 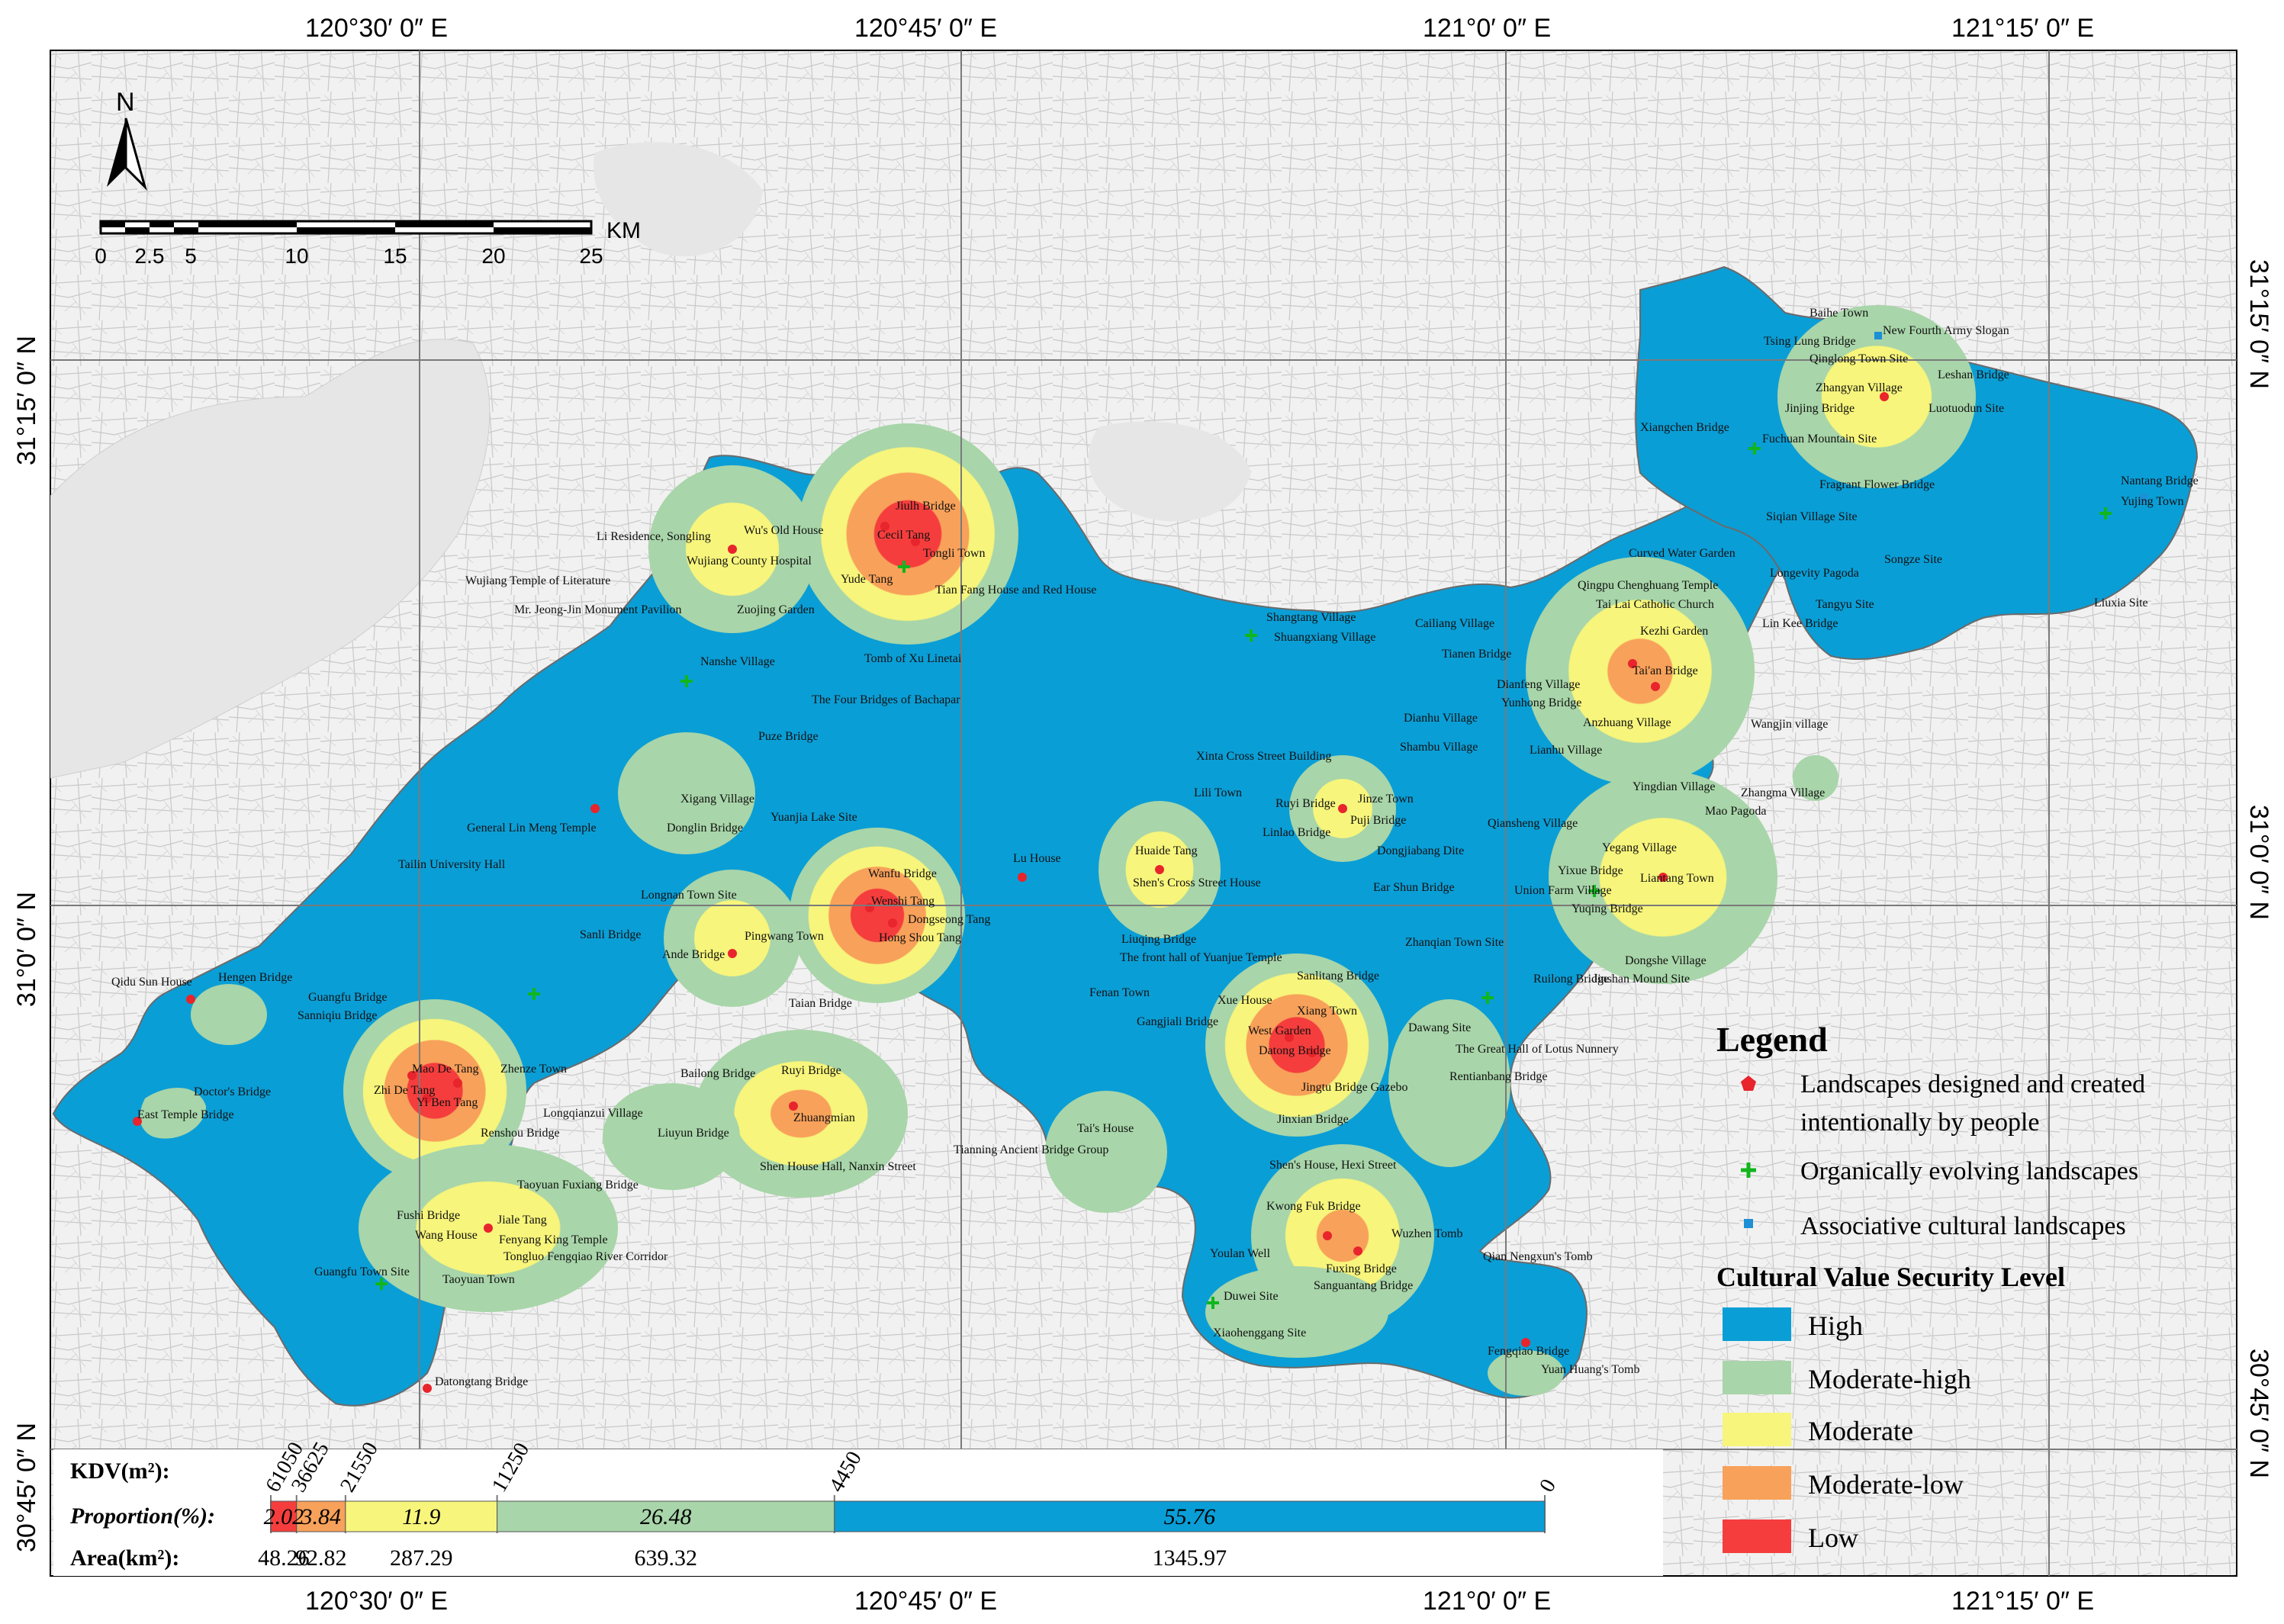 What do you see at coordinates (142, 1516) in the screenshot?
I see `proportion-label: Proportion(%):` at bounding box center [142, 1516].